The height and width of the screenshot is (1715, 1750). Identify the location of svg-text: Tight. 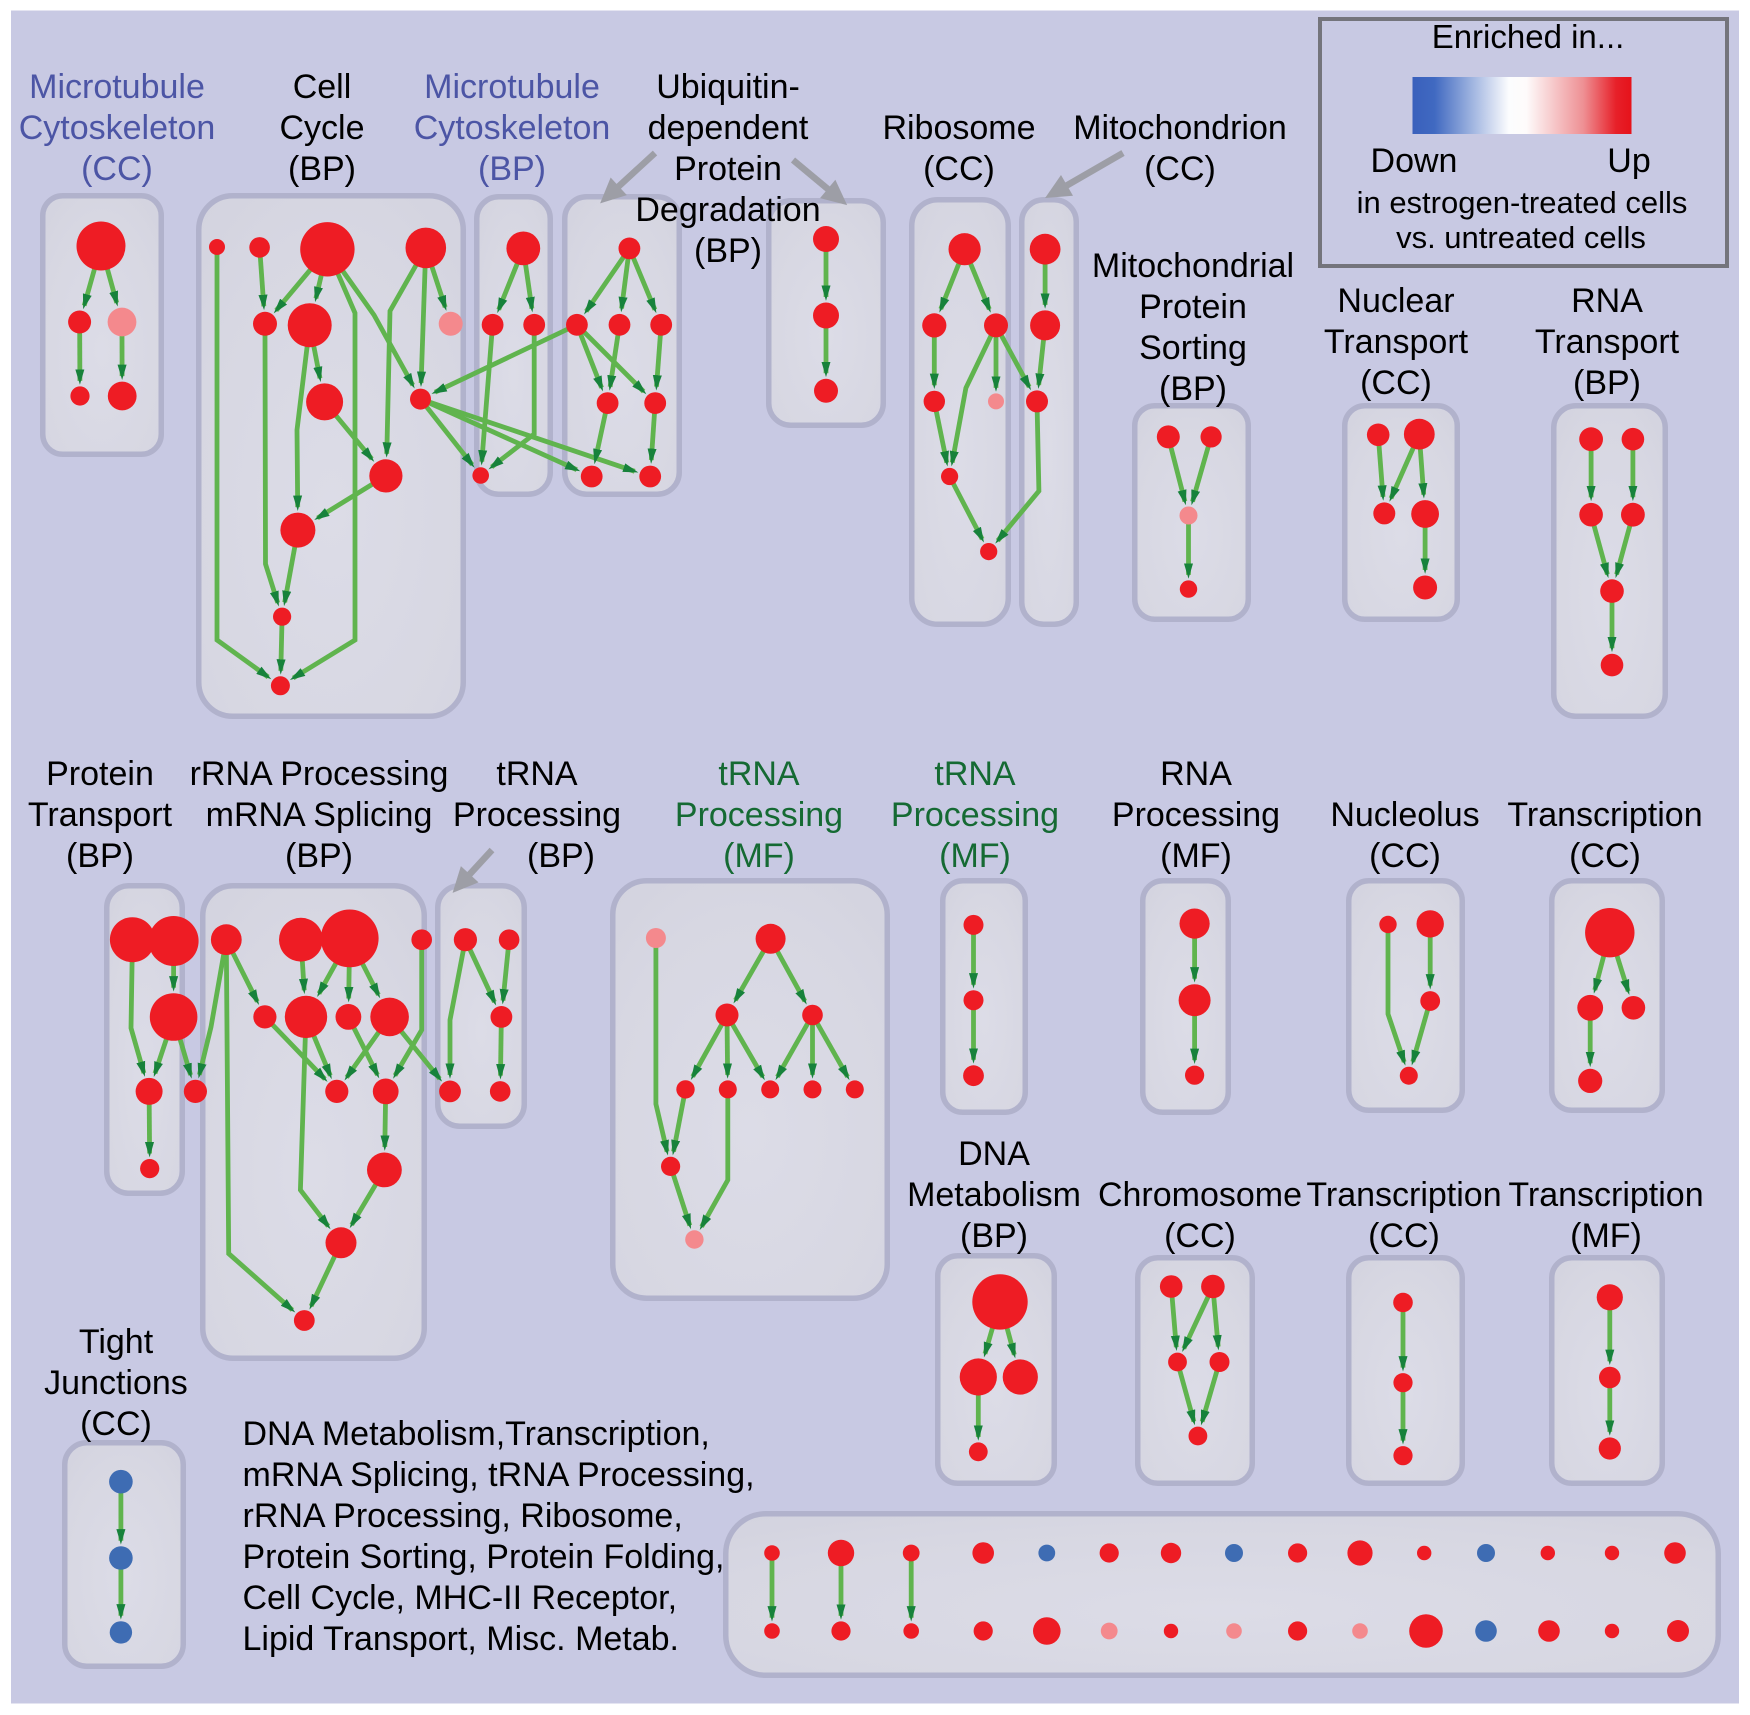
(116, 1342).